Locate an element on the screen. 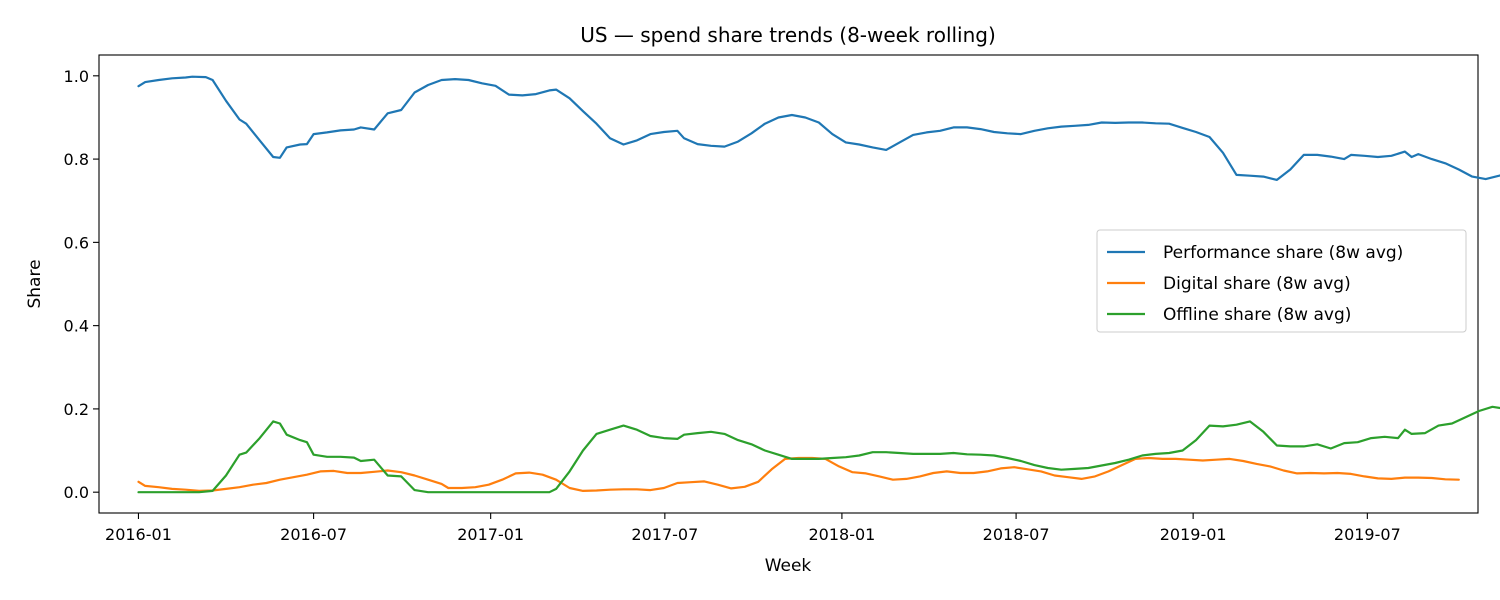  x-tick-label: 2019-07 is located at coordinates (1367, 534).